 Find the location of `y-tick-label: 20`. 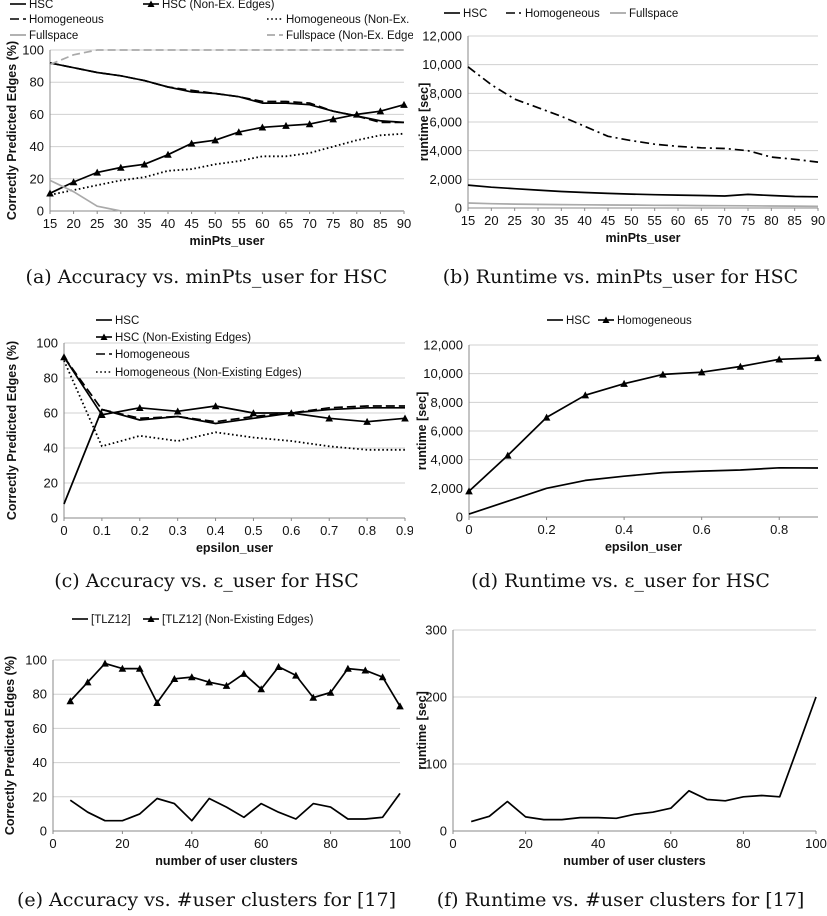

y-tick-label: 20 is located at coordinates (51, 483).